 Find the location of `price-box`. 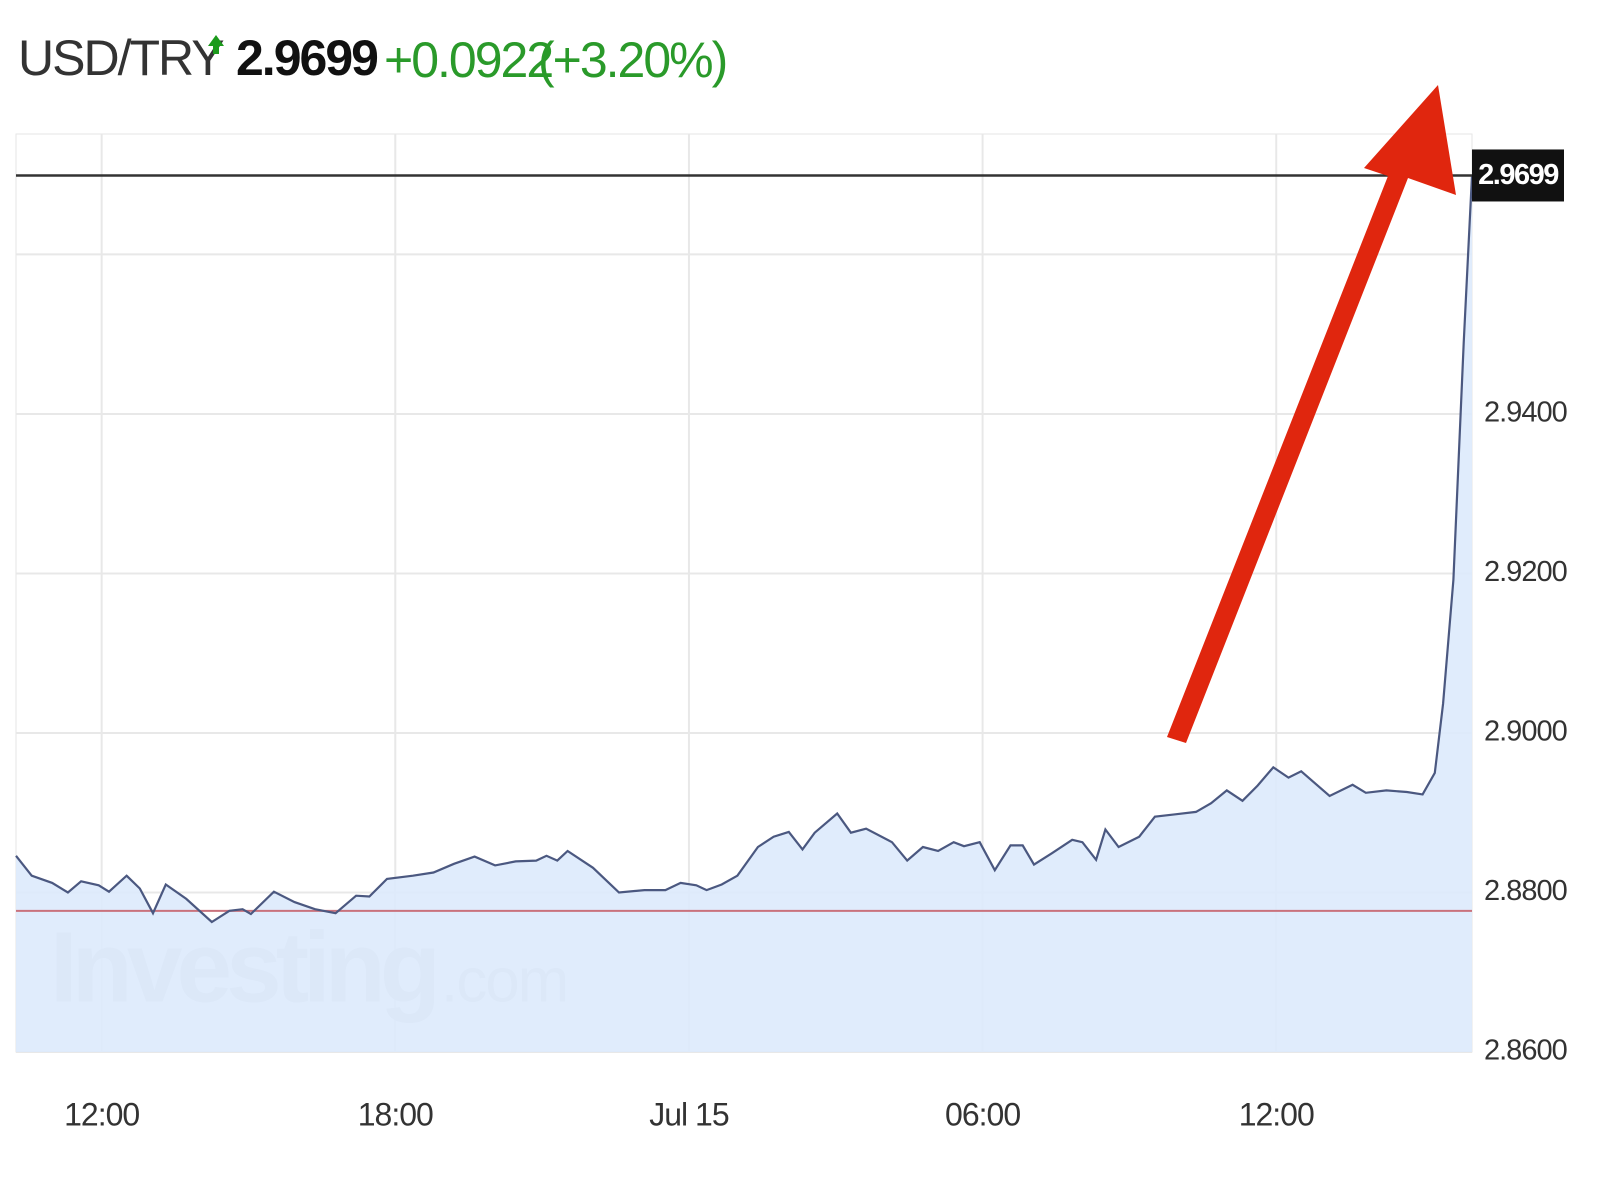

price-box is located at coordinates (1518, 175).